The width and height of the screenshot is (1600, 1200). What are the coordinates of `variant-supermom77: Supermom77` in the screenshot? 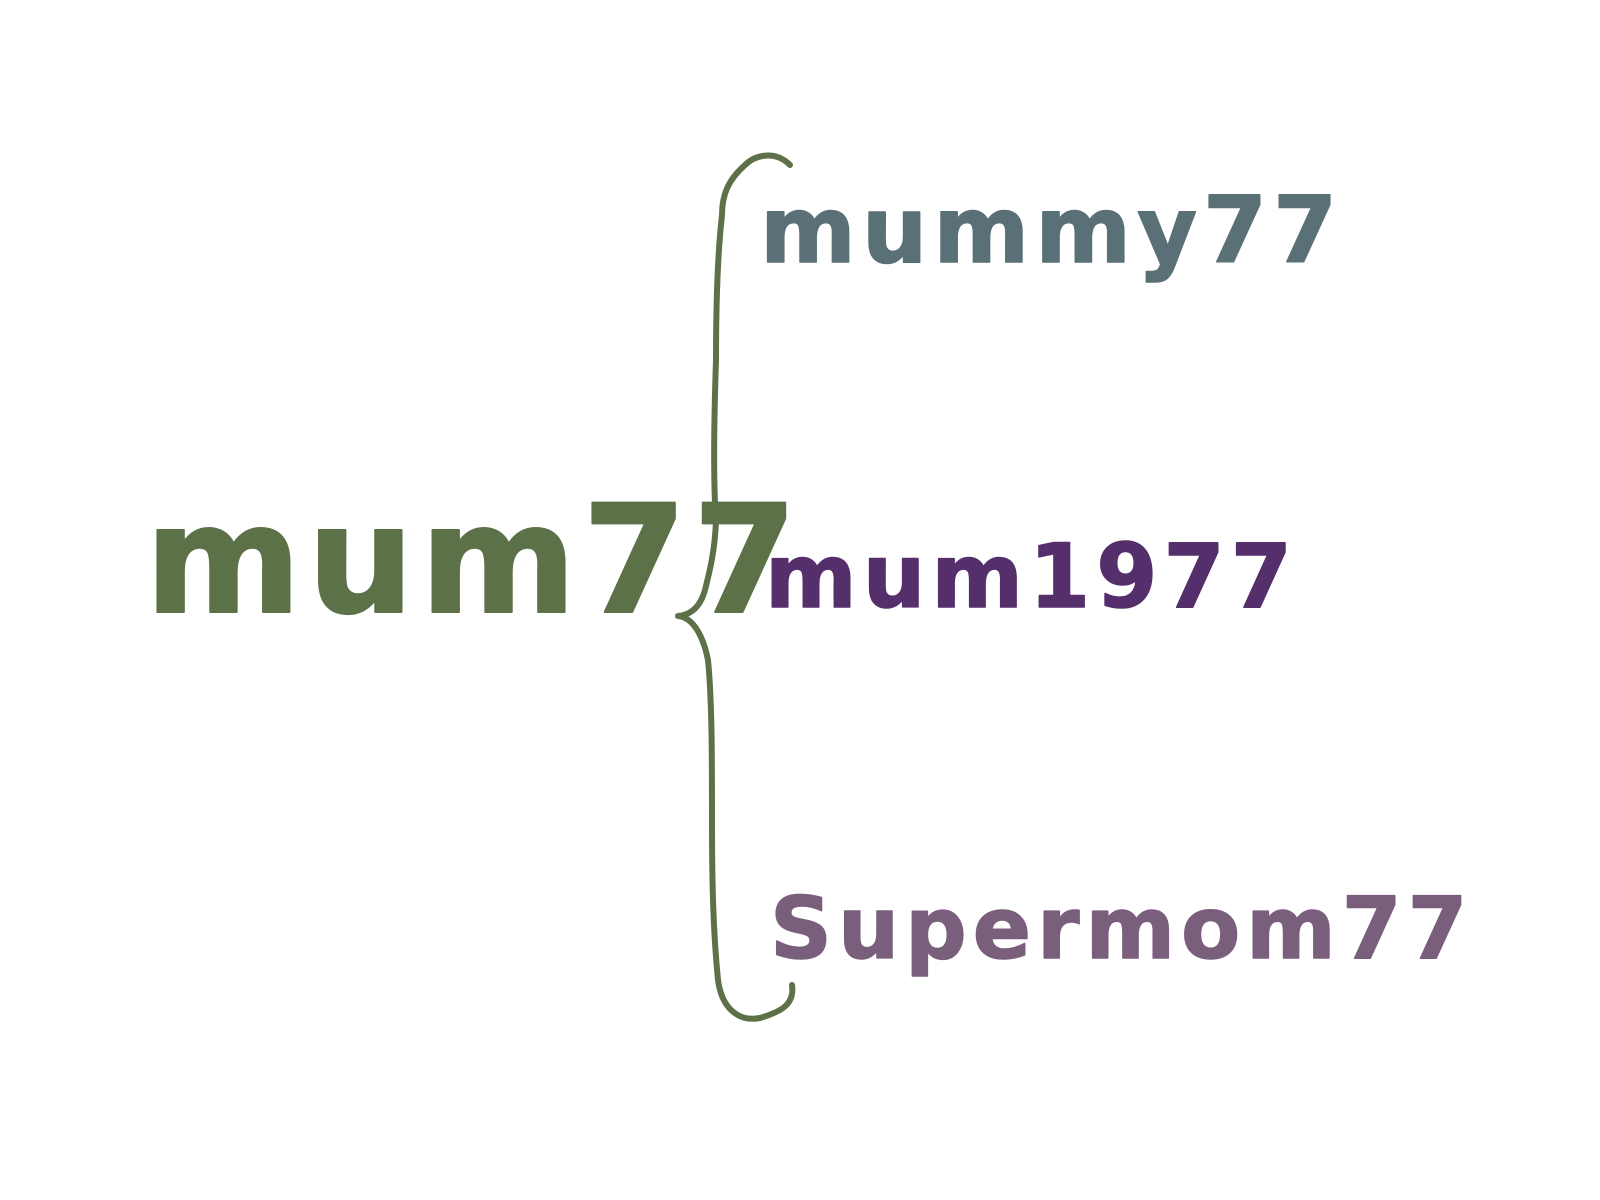 It's located at (1121, 929).